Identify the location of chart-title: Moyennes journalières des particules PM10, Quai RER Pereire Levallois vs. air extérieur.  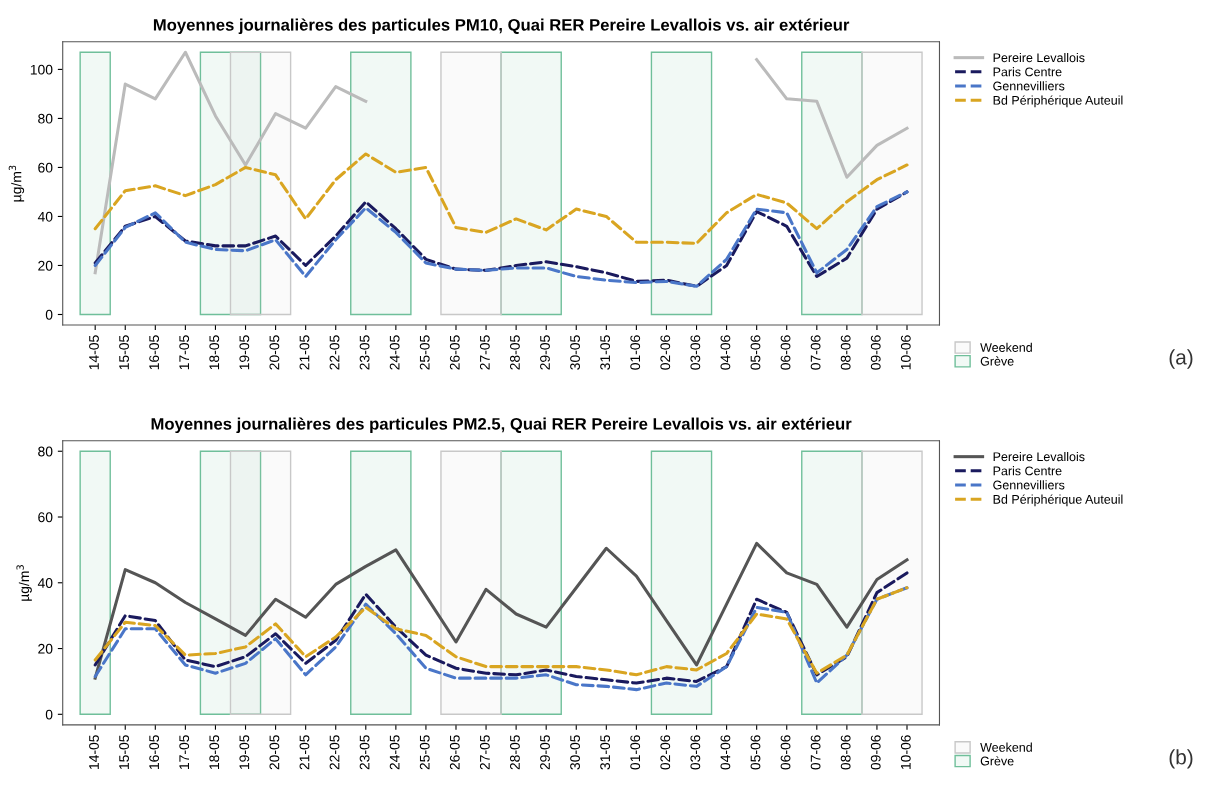
(501, 26).